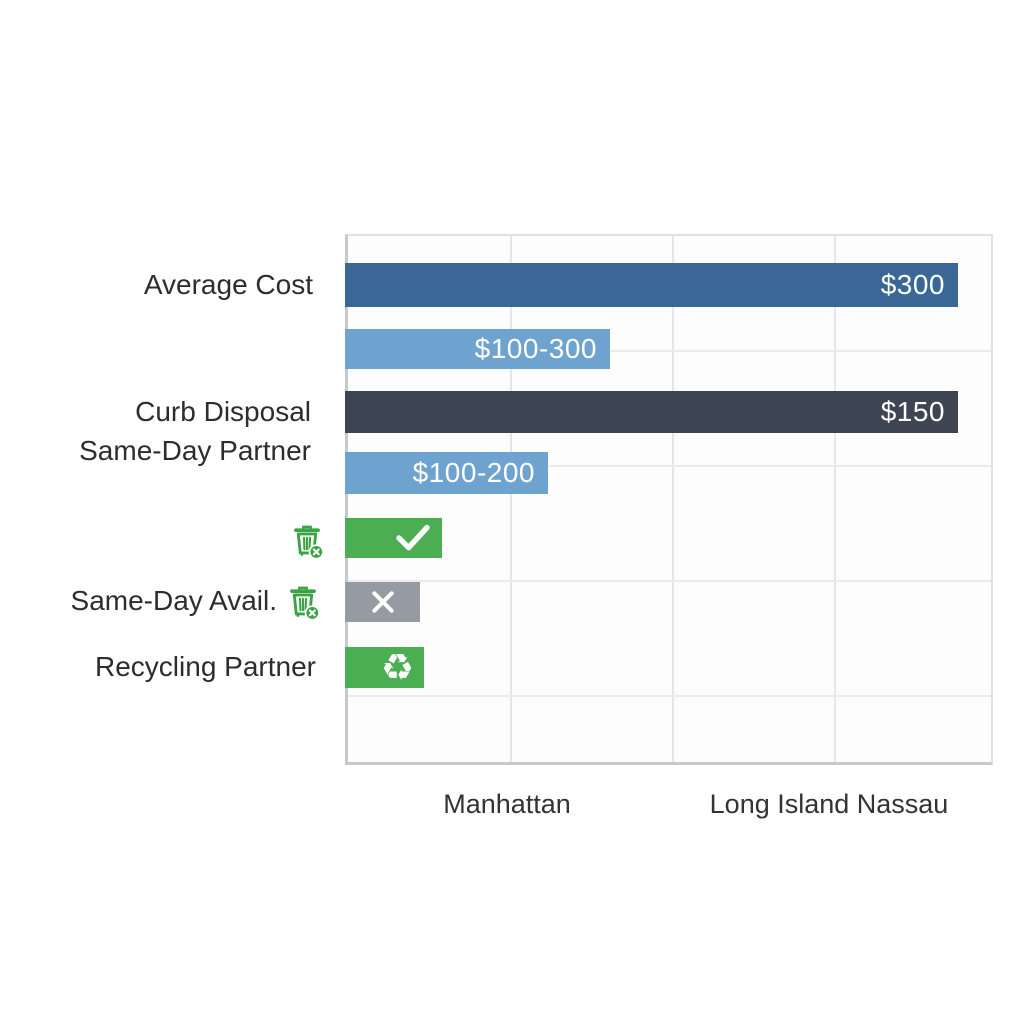  Describe the element at coordinates (651, 412) in the screenshot. I see `bar-curb-disposal: $150` at that location.